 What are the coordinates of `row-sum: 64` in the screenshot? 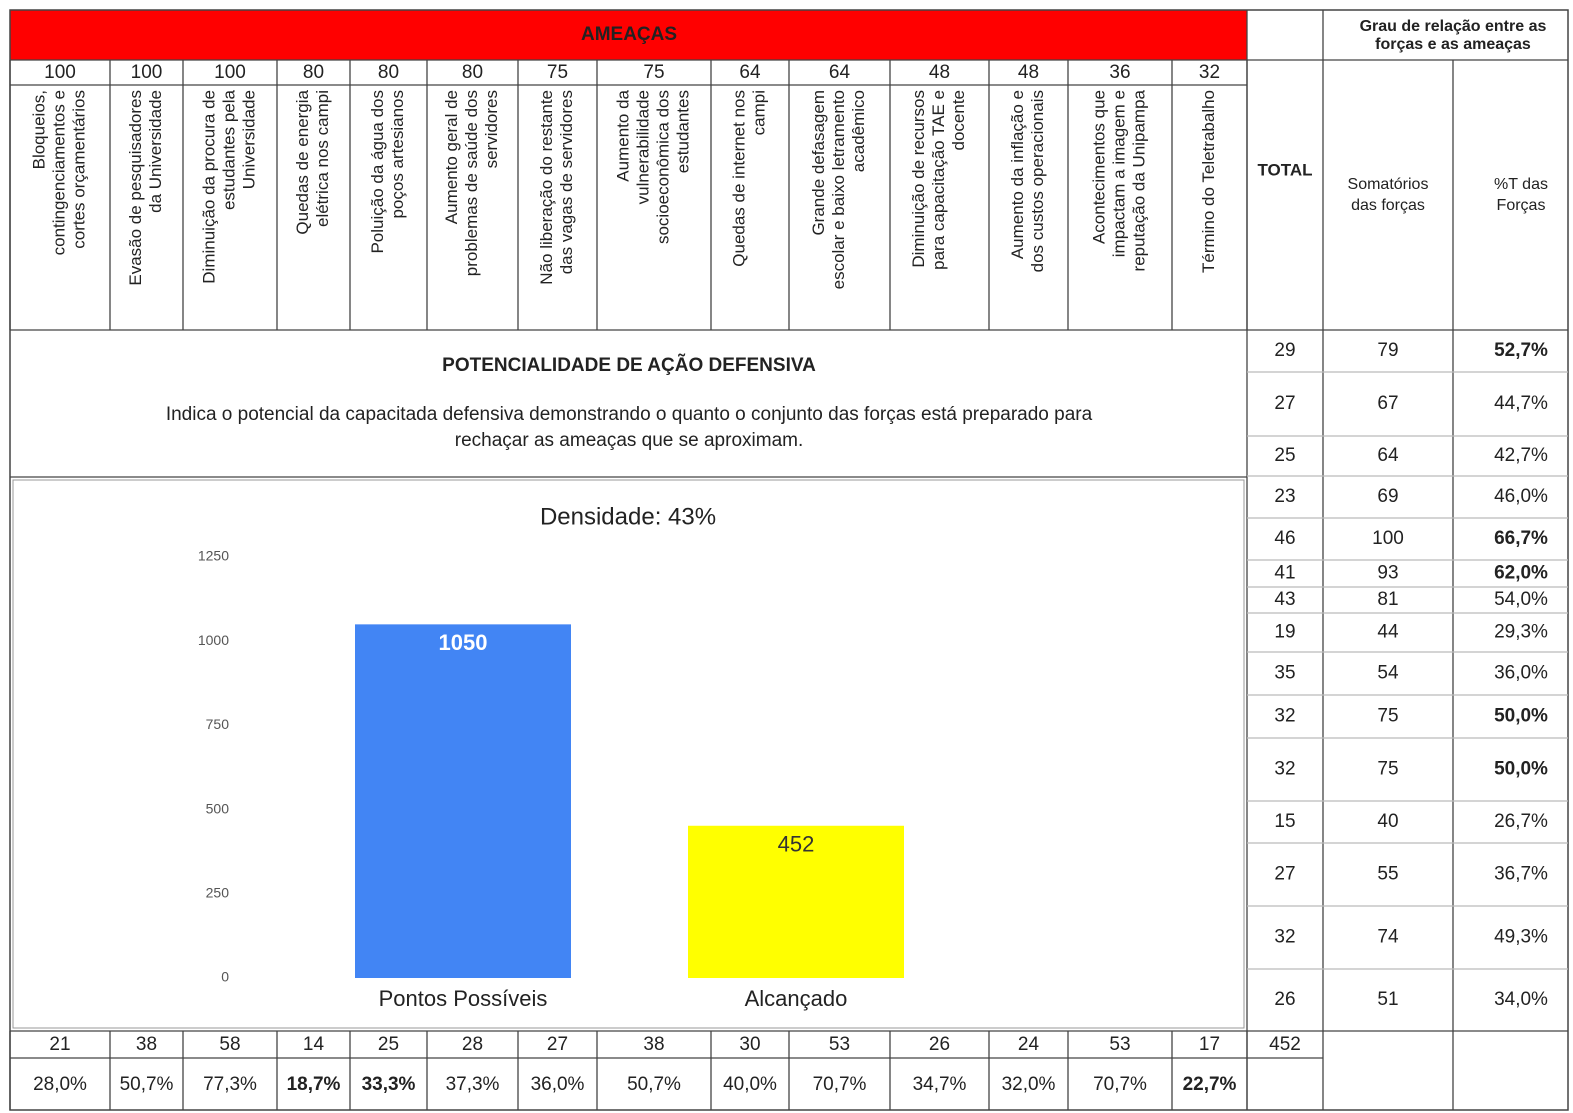 It's located at (1388, 455).